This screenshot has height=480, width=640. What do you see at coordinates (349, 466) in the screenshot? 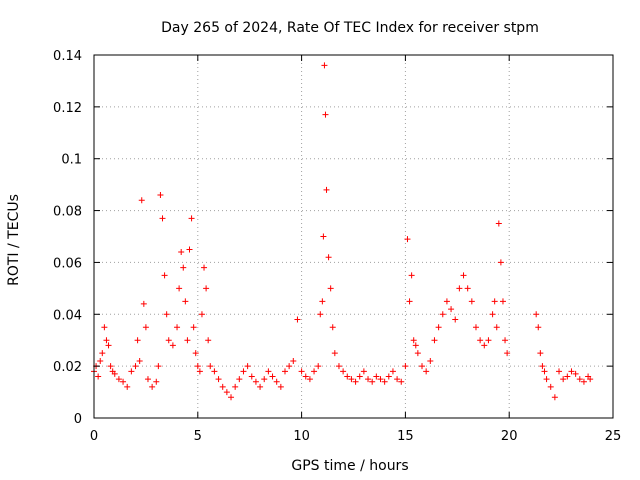
I see `x-axis-label: GPS time / hours` at bounding box center [349, 466].